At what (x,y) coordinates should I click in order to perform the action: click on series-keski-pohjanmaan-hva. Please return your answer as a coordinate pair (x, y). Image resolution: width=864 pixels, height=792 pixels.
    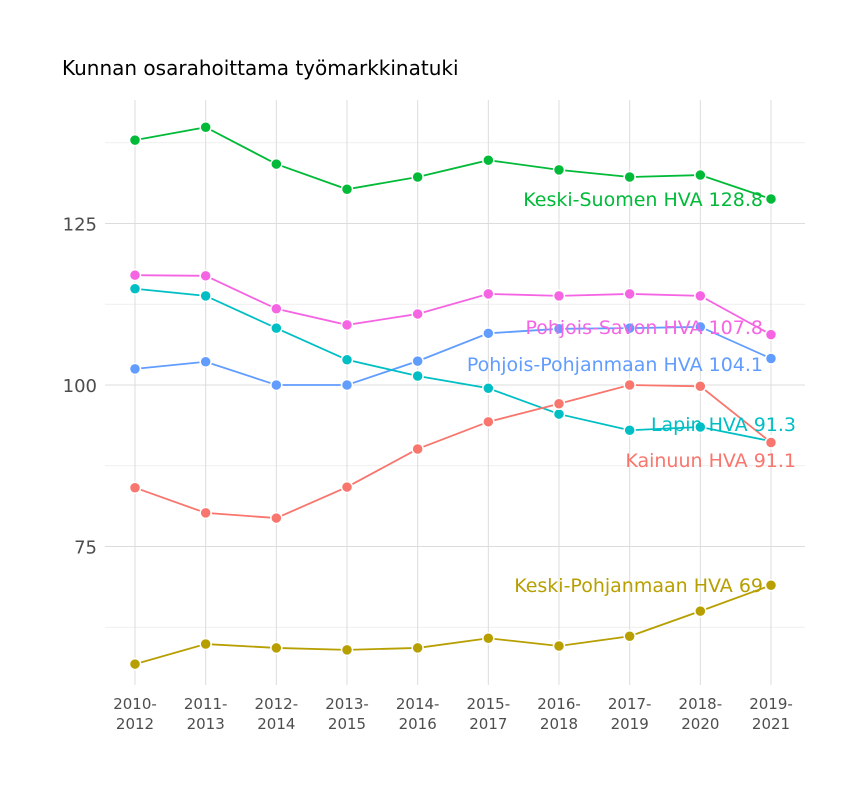
    Looking at the image, I should click on (453, 625).